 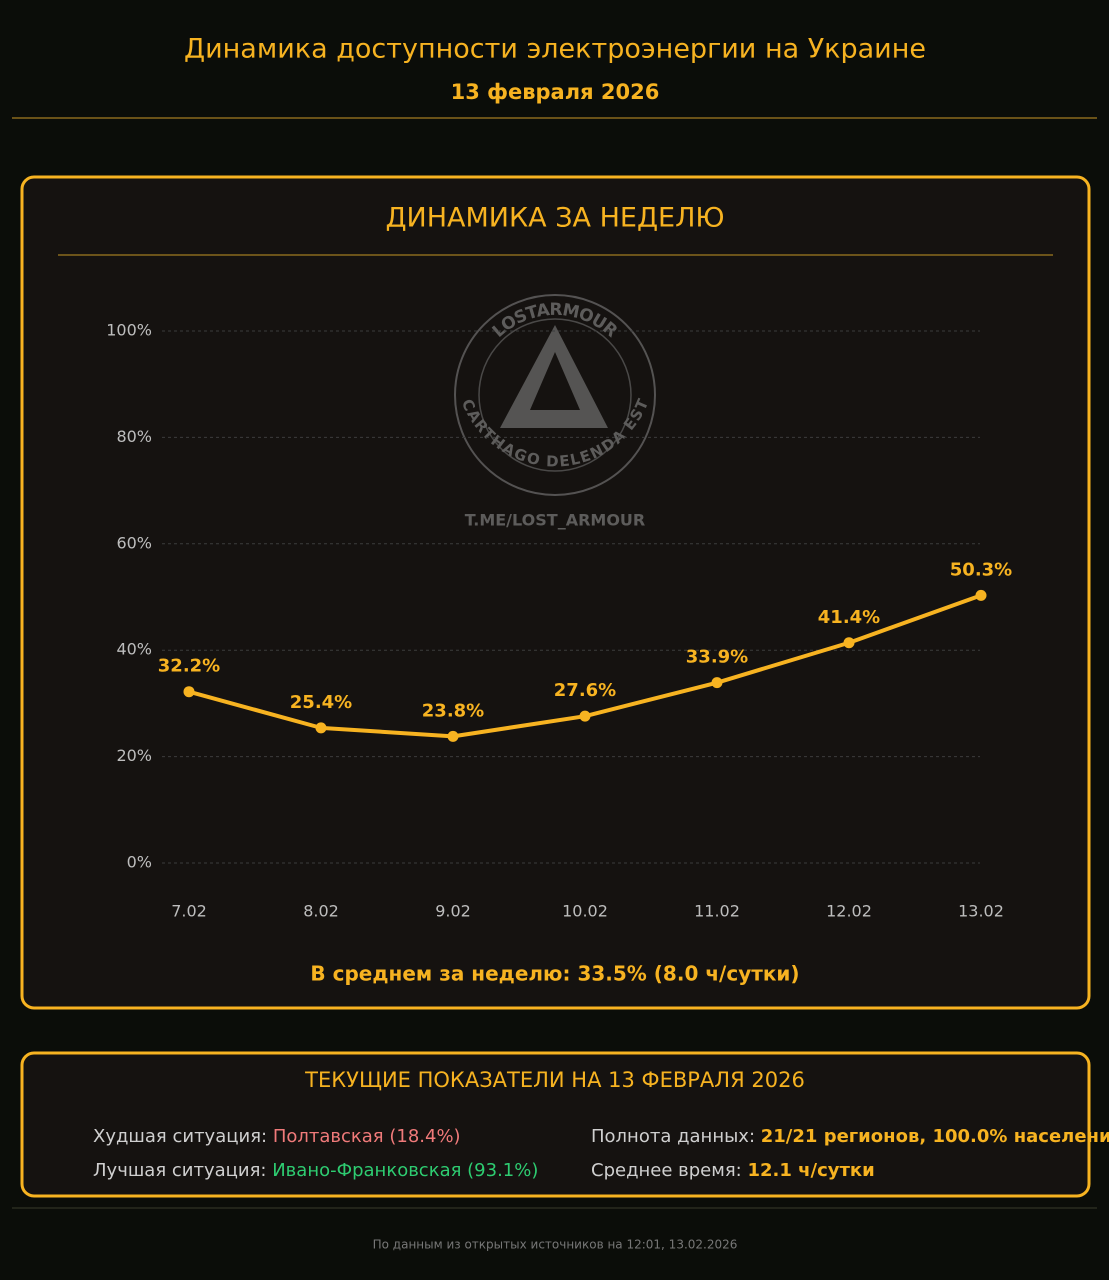 I want to click on y-tick-label: 40%, so click(x=134, y=649).